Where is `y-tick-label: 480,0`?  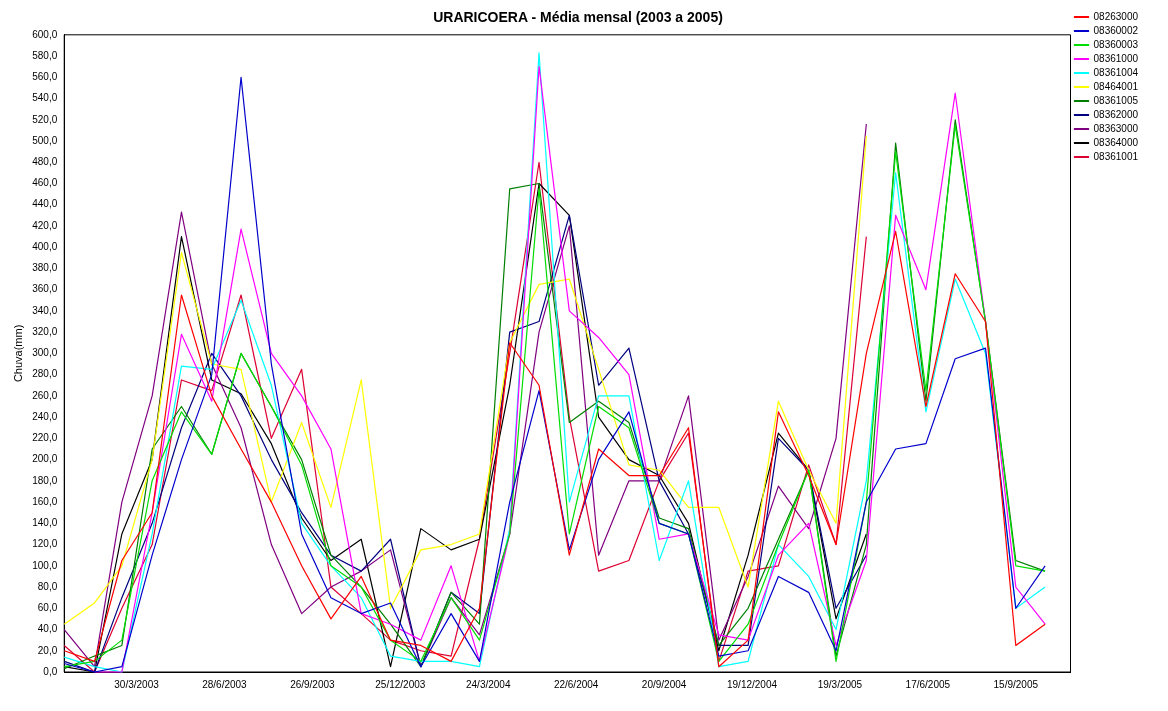 y-tick-label: 480,0 is located at coordinates (45, 161).